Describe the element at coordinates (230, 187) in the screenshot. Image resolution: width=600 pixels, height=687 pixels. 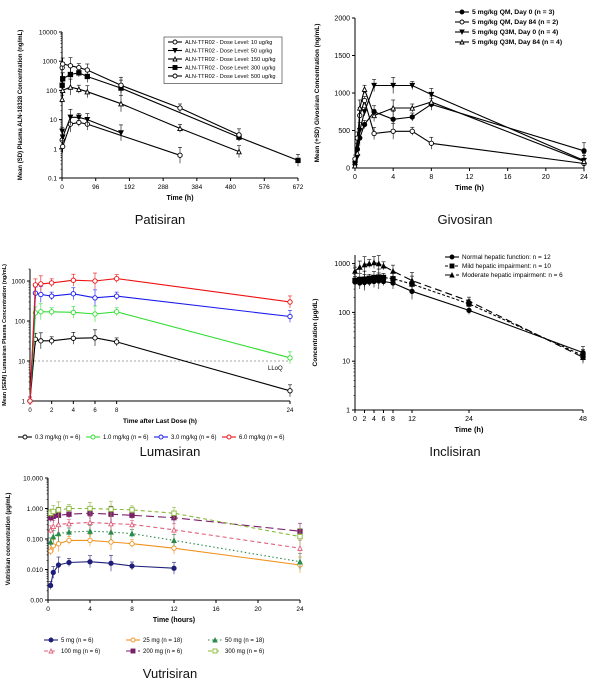
I see `x-tick-label: 480` at that location.